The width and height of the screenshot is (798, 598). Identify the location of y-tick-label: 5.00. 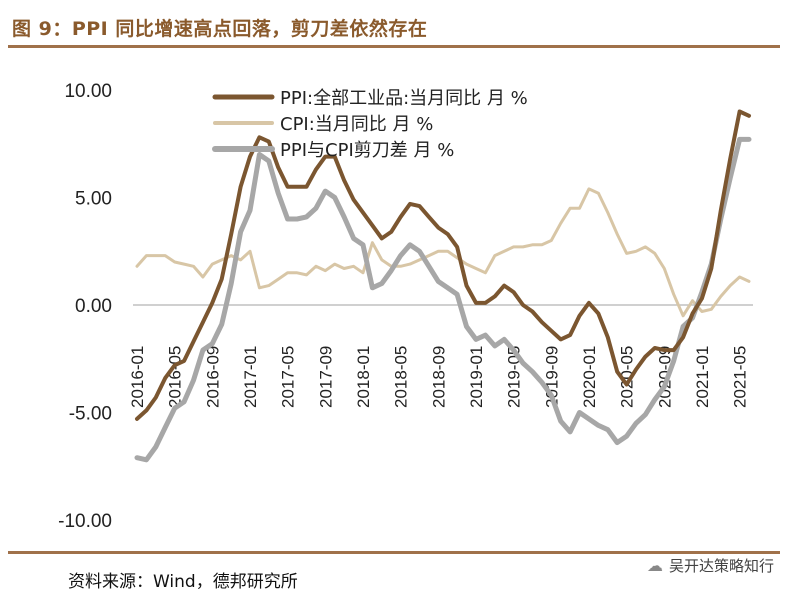
(93, 199).